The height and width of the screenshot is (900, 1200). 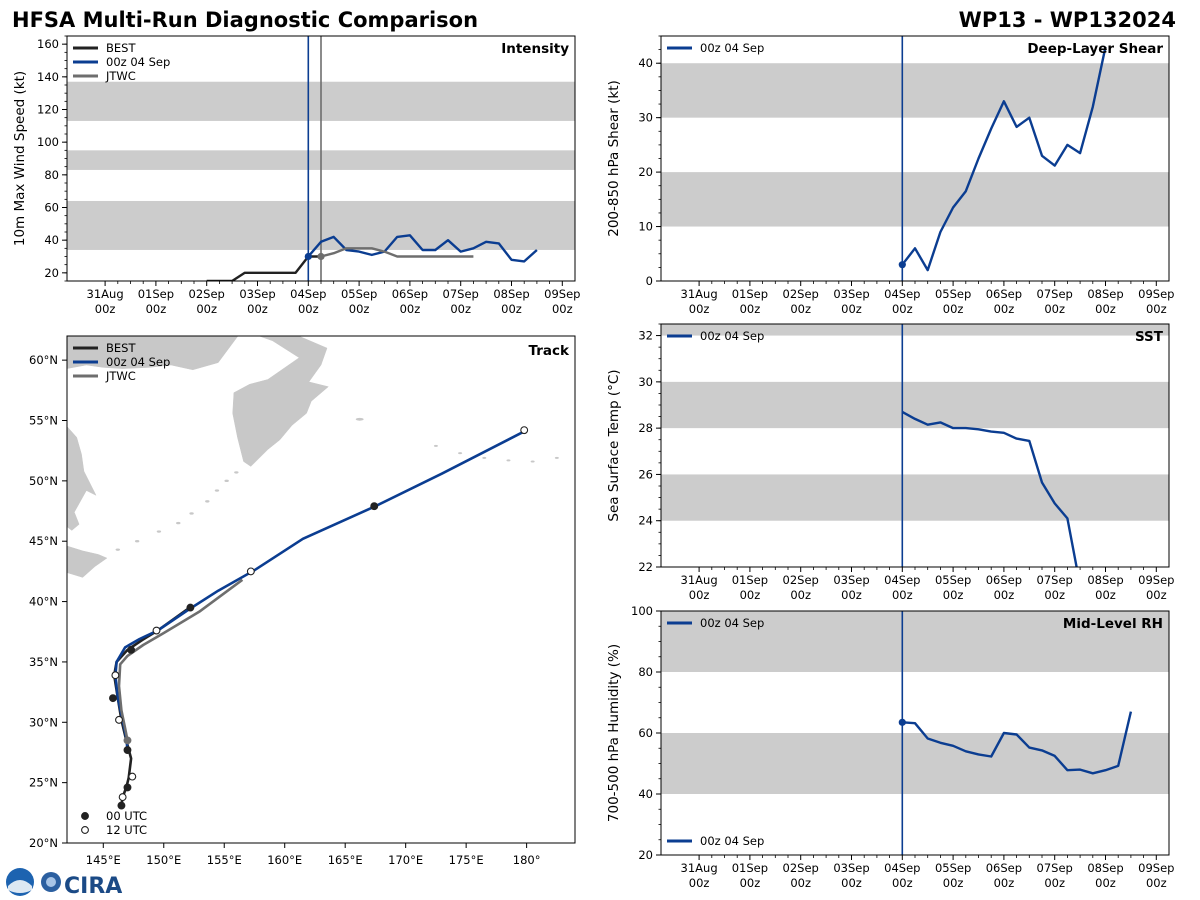 What do you see at coordinates (43, 421) in the screenshot?
I see `lat-tick-label: 55°N` at bounding box center [43, 421].